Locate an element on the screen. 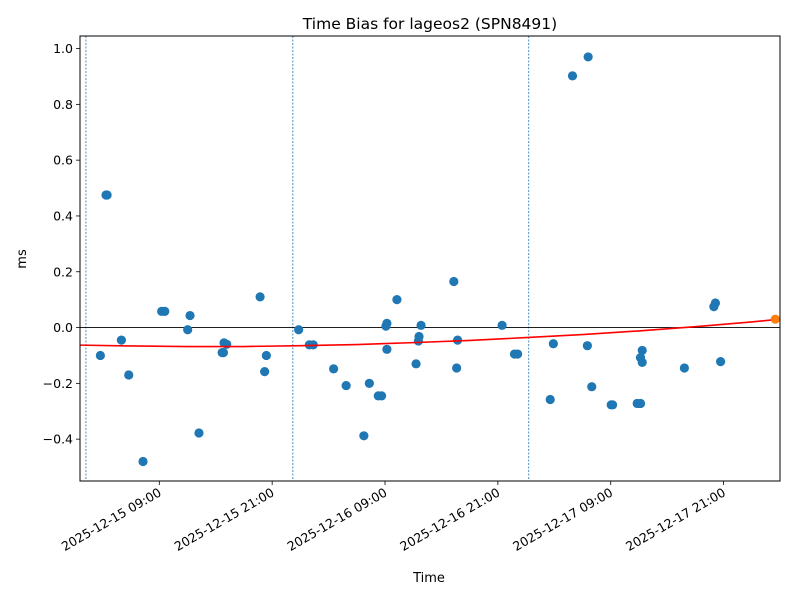 The image size is (800, 600). y-tick-label: 0.6 is located at coordinates (63, 160).